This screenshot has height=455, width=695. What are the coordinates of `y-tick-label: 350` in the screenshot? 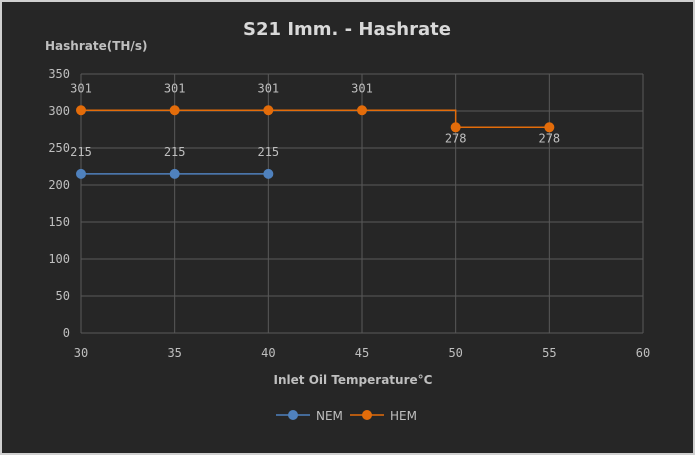 It's located at (59, 74).